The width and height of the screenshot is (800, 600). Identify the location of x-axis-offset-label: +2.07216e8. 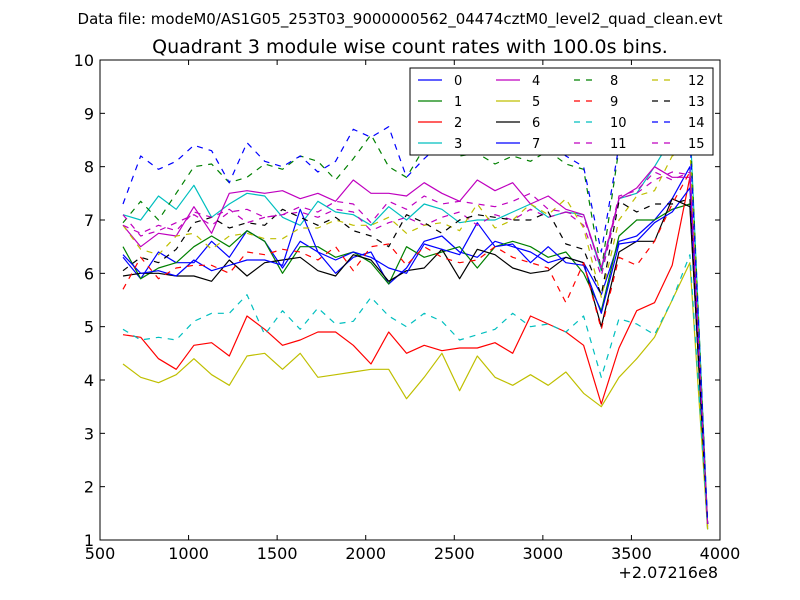
(668, 572).